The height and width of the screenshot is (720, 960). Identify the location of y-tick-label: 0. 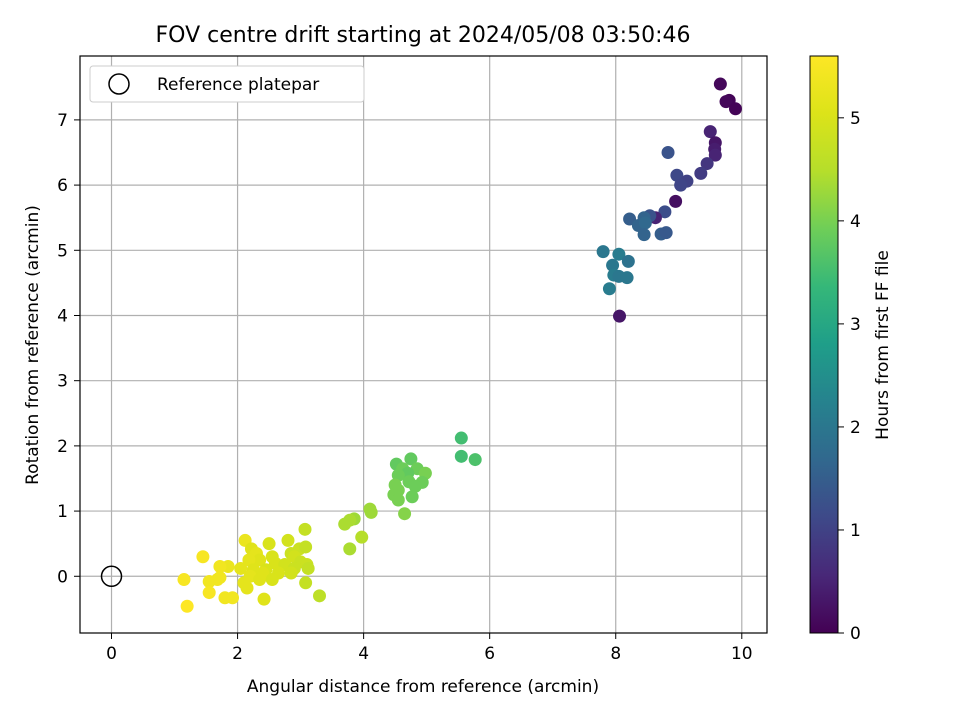
(62, 577).